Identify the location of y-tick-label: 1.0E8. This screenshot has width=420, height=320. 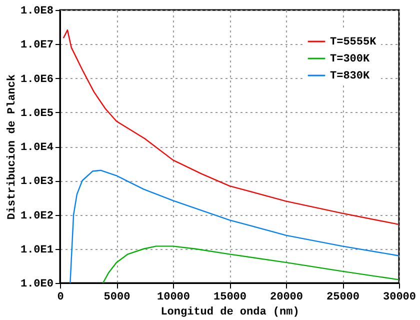
(37, 12).